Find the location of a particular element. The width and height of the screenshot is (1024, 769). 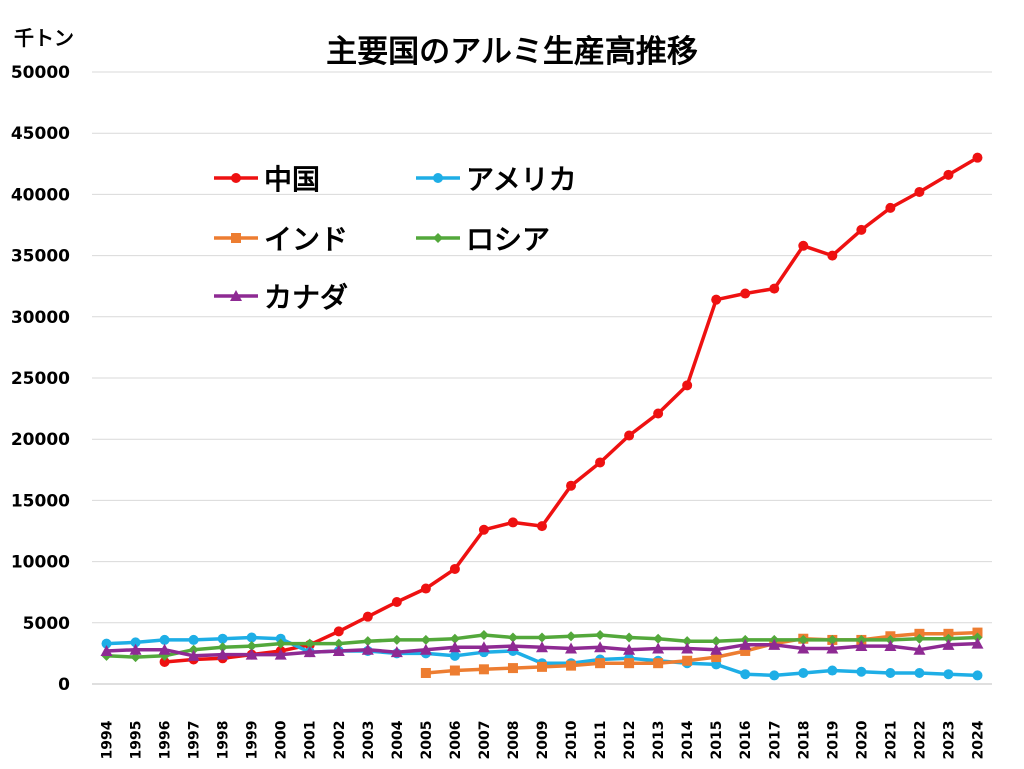

x-tick-label: 2009 is located at coordinates (543, 740).